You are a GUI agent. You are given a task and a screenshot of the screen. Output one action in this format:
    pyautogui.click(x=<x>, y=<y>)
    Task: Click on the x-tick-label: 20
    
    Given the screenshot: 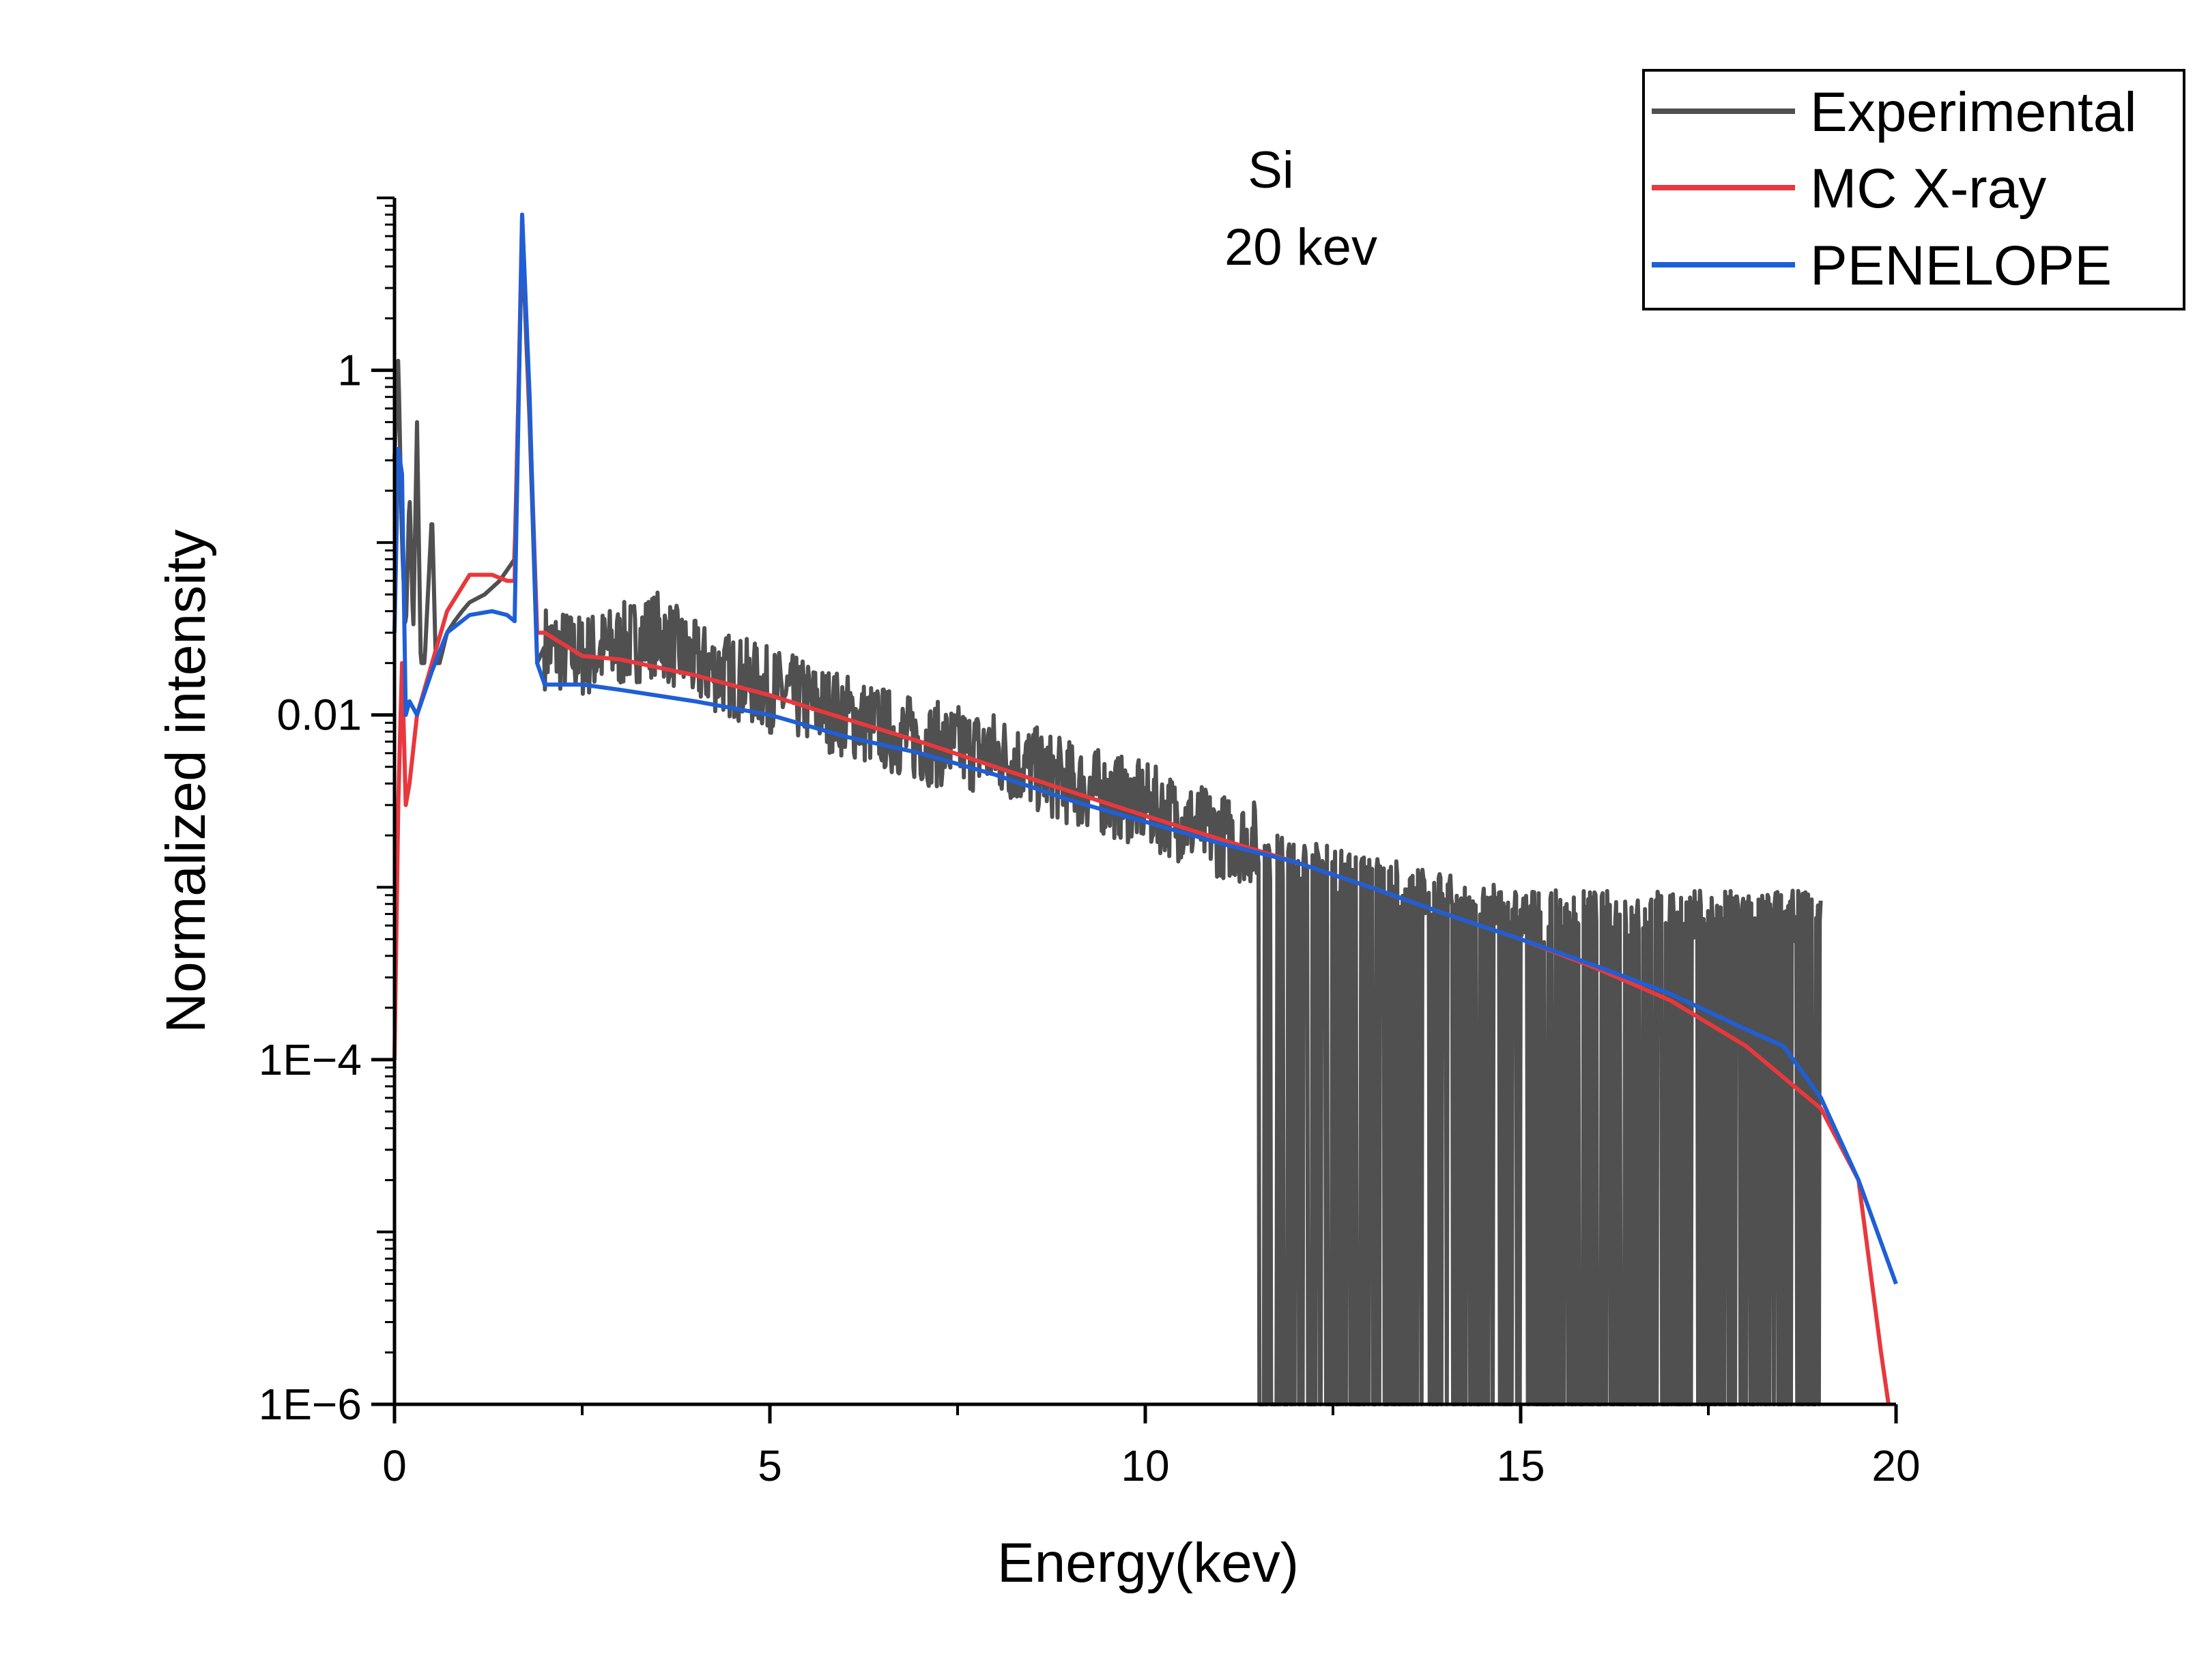 What is the action you would take?
    pyautogui.click(x=1895, y=1466)
    